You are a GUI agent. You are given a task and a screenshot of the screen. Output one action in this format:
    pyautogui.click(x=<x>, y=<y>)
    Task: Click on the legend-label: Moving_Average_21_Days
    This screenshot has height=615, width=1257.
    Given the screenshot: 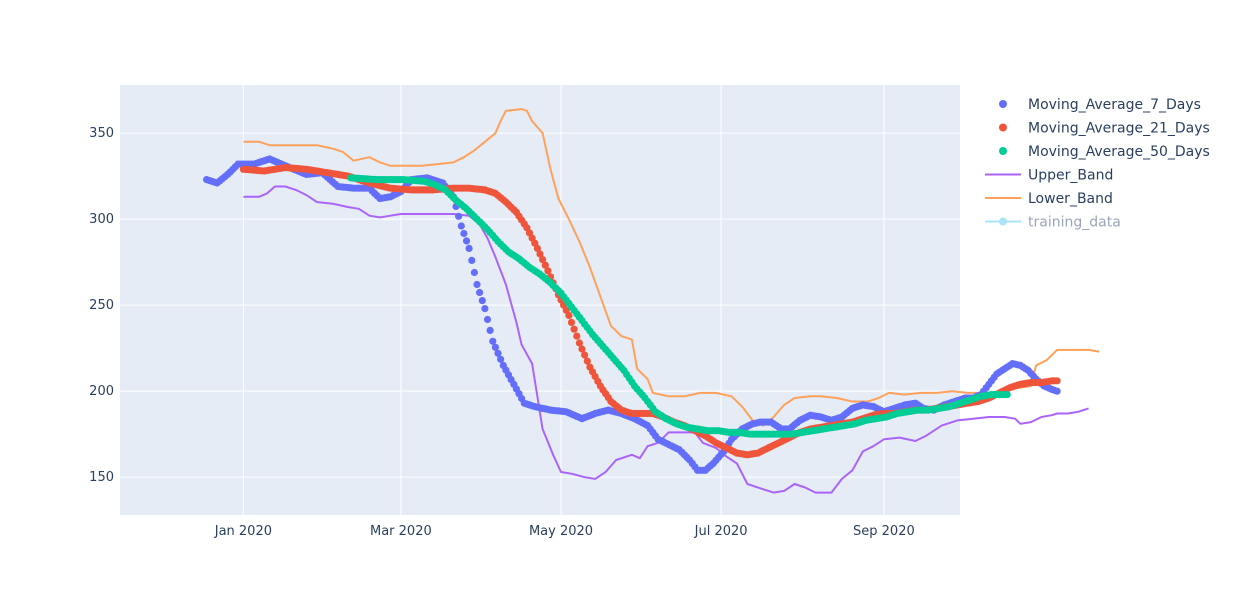 What is the action you would take?
    pyautogui.click(x=1119, y=129)
    